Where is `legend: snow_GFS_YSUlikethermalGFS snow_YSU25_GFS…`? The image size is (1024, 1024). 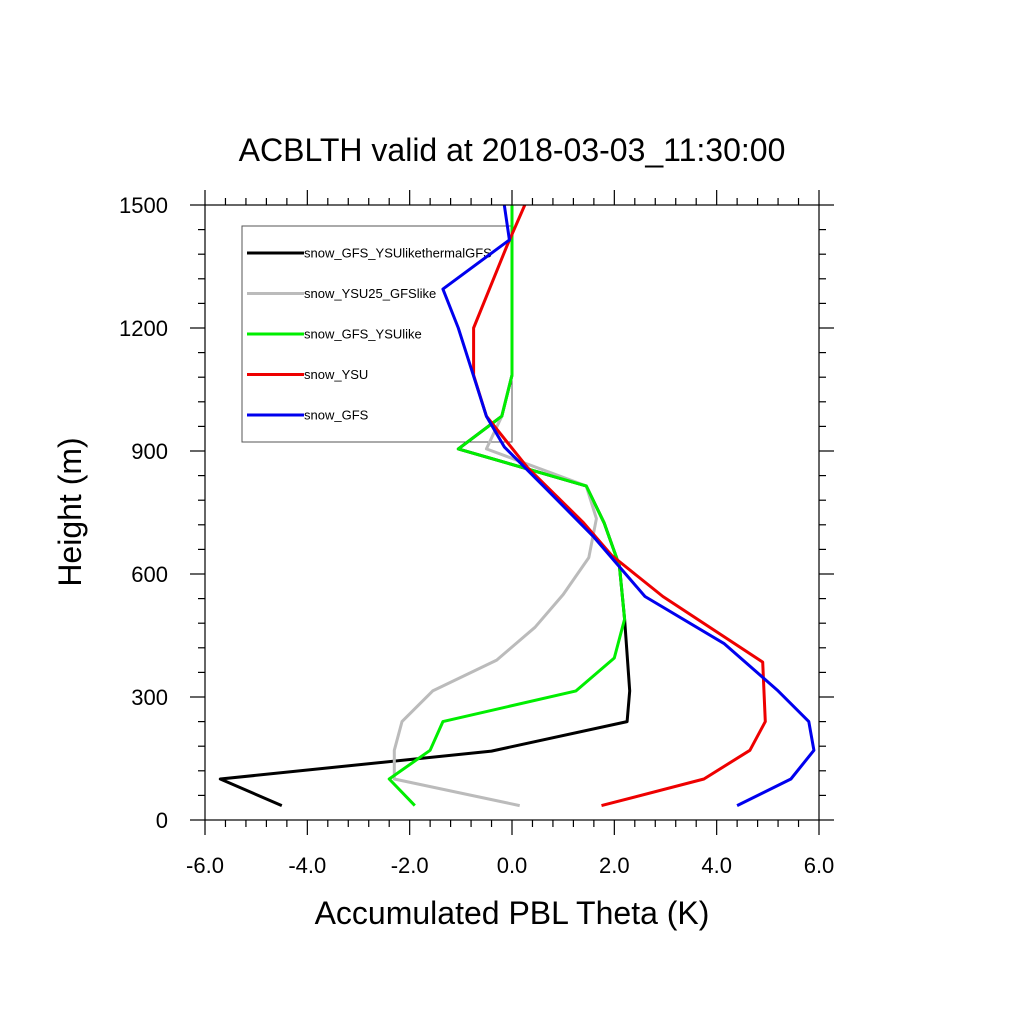
legend: snow_GFS_YSUlikethermalGFS snow_YSU25_GFS… is located at coordinates (377, 334).